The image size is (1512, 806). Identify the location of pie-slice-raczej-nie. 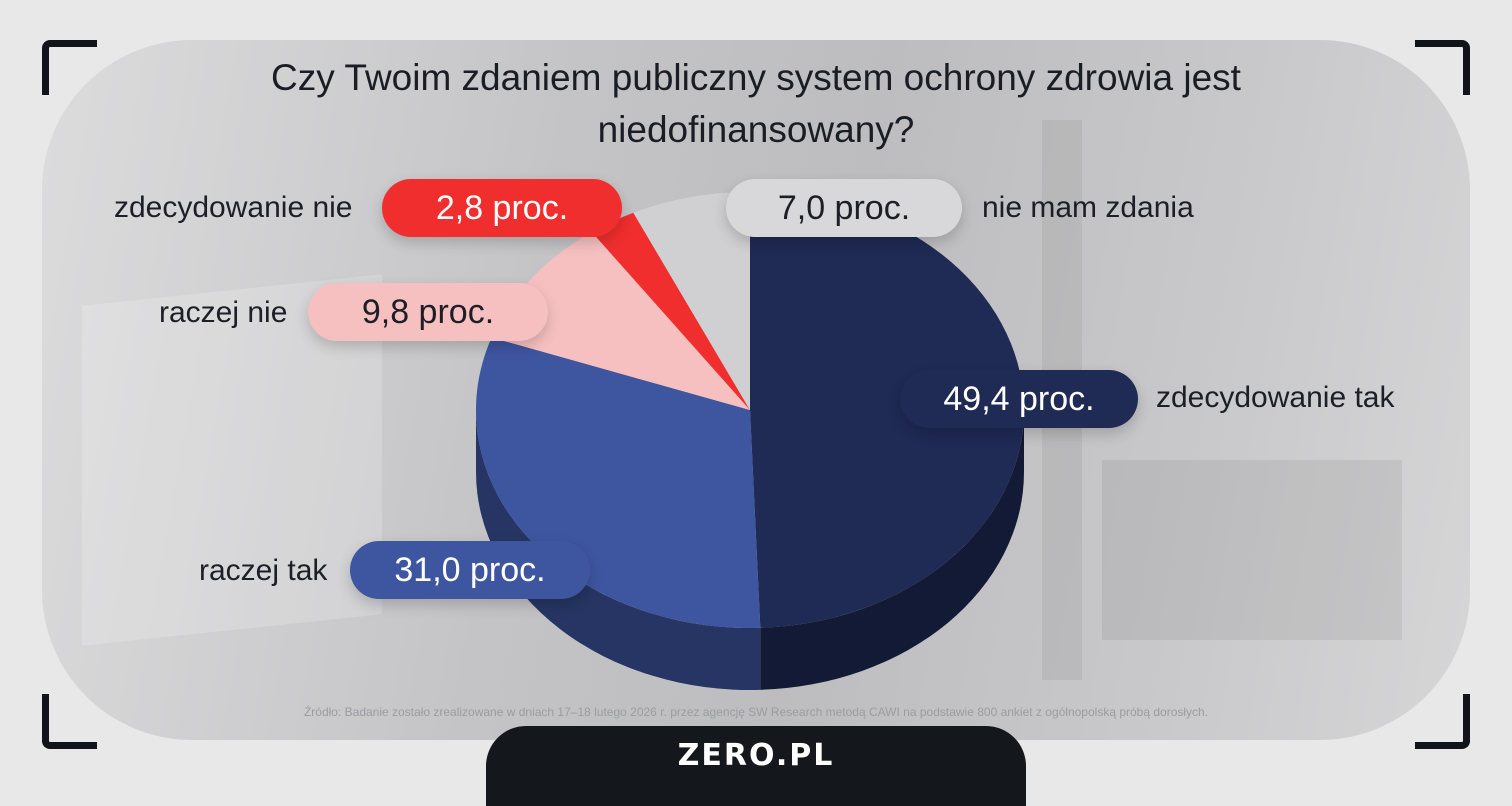
(620, 321).